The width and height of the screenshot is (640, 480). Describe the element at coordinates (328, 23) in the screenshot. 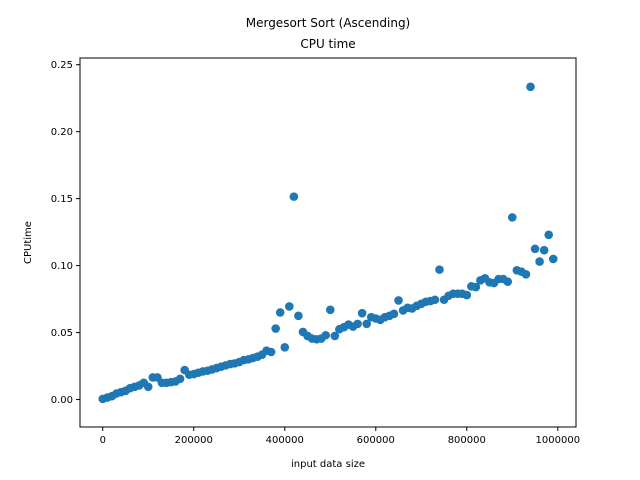

I see `chart-title: Mergesort Sort (Ascending)` at that location.